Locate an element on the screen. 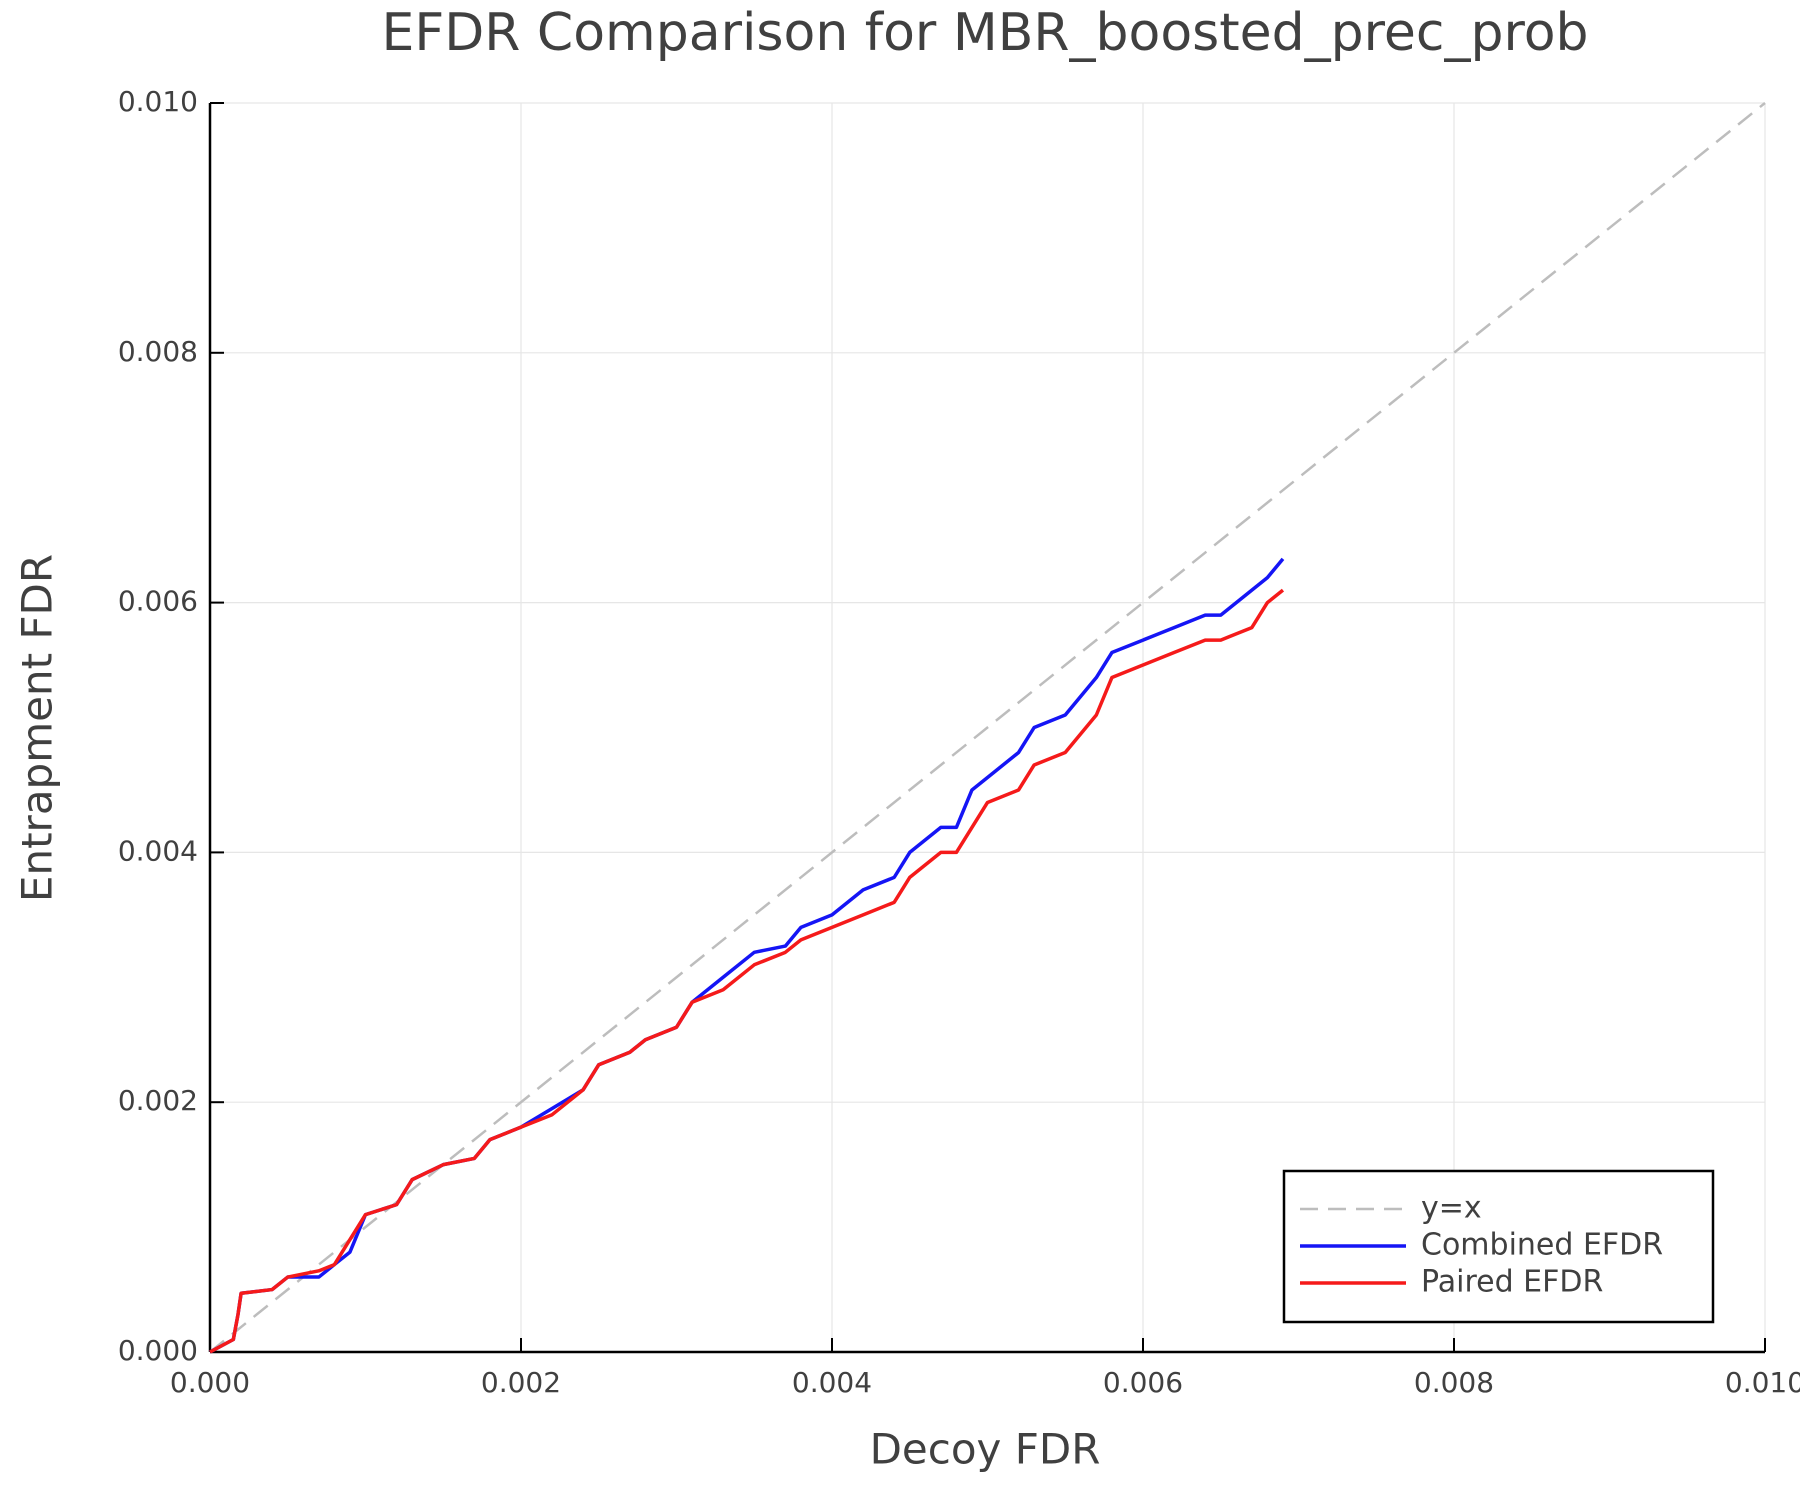 The image size is (1800, 1500). x-tick-label: 0.008 is located at coordinates (1454, 1382).